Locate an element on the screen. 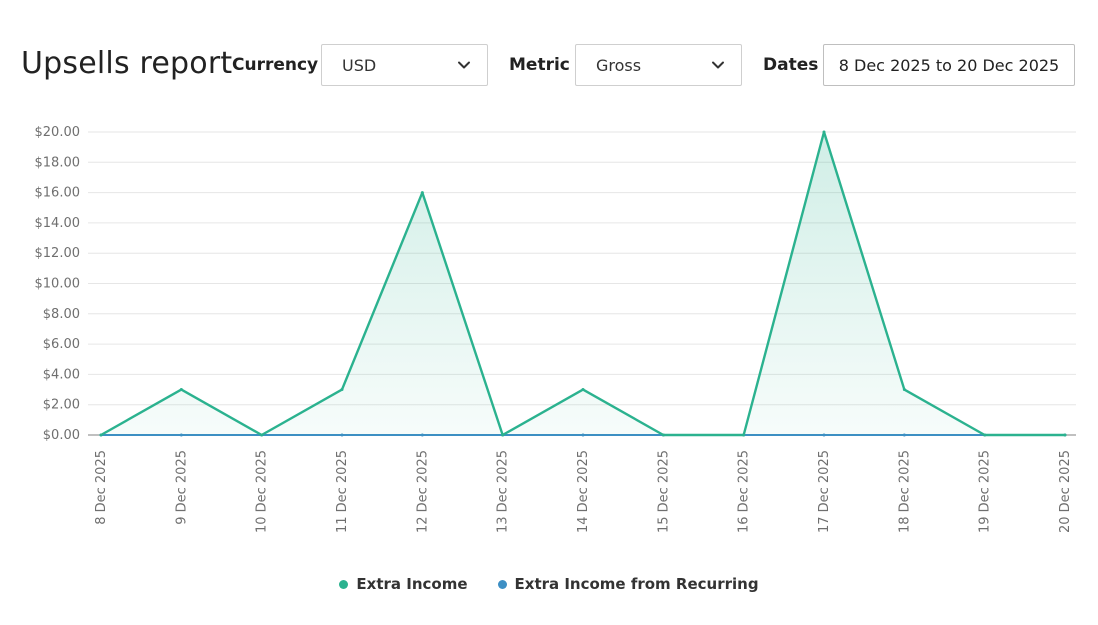 This screenshot has height=625, width=1098. chart-legend: Extra Income Extra Income from Recurring is located at coordinates (549, 584).